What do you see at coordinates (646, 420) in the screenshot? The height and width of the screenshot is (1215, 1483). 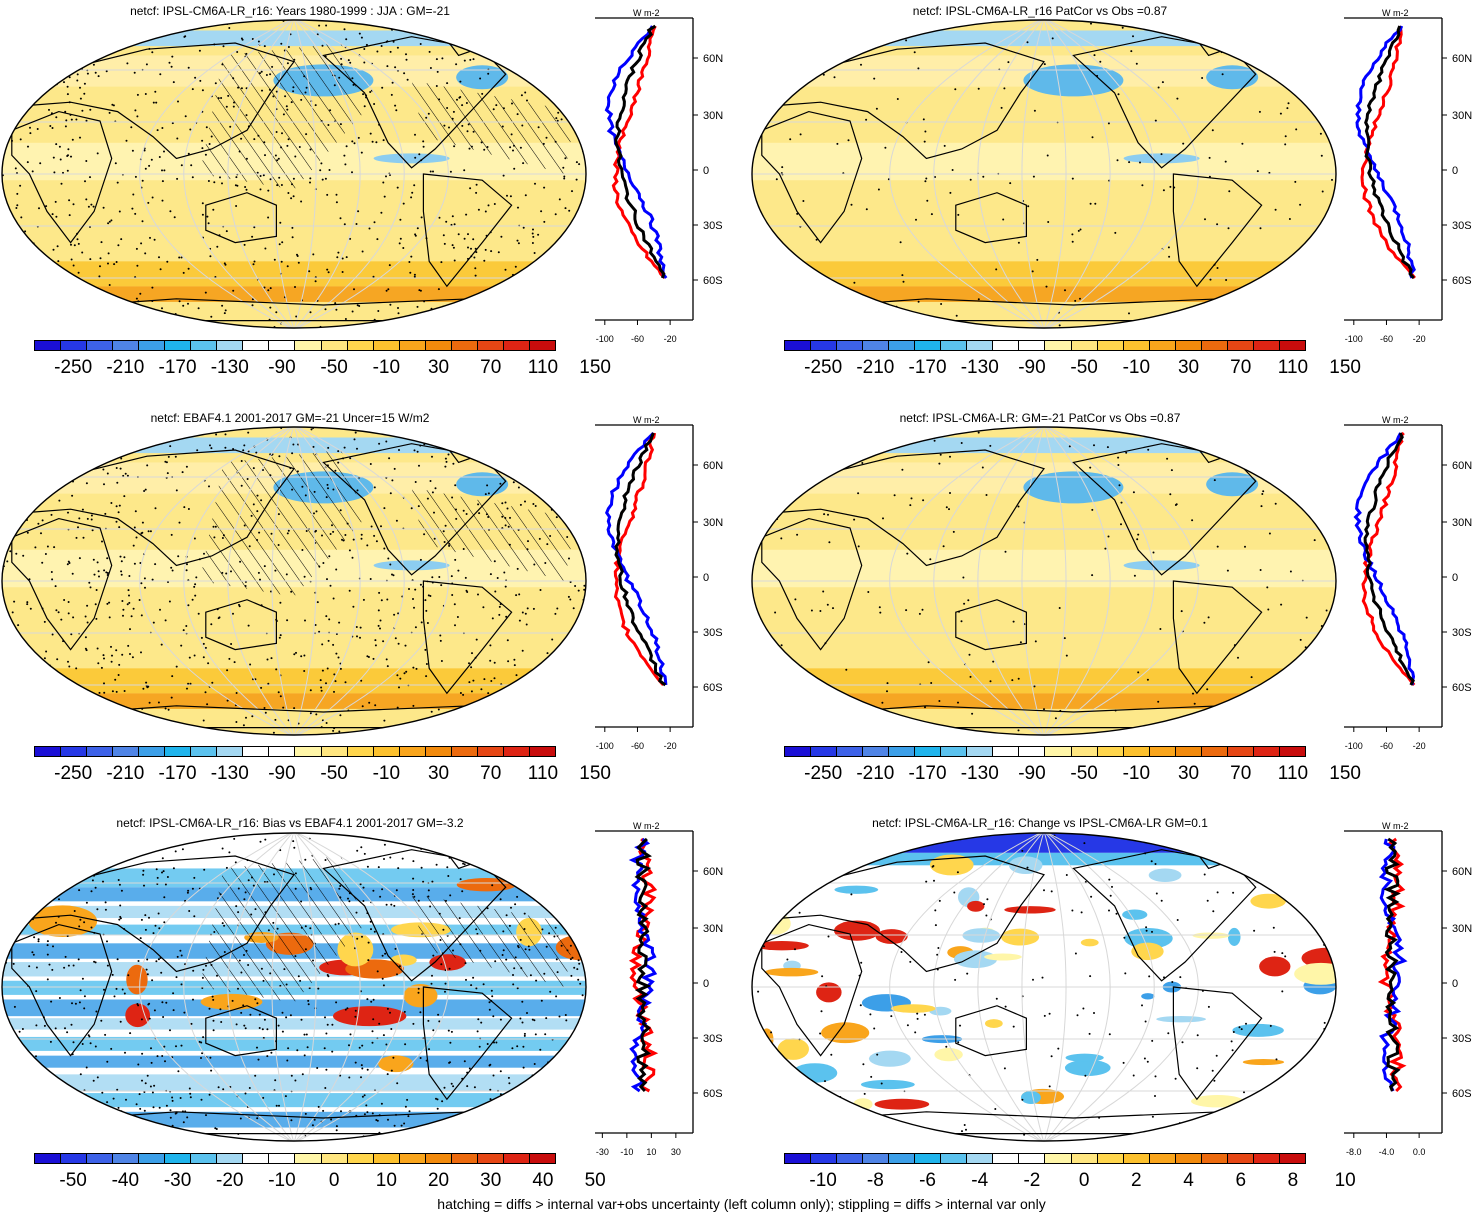 I see `units-label: W m-2` at bounding box center [646, 420].